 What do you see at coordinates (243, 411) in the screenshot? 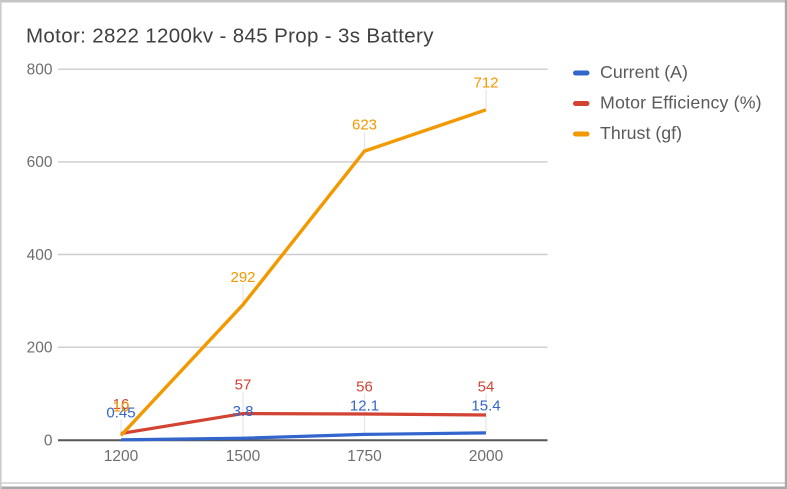
I see `svg-text: 3.8` at bounding box center [243, 411].